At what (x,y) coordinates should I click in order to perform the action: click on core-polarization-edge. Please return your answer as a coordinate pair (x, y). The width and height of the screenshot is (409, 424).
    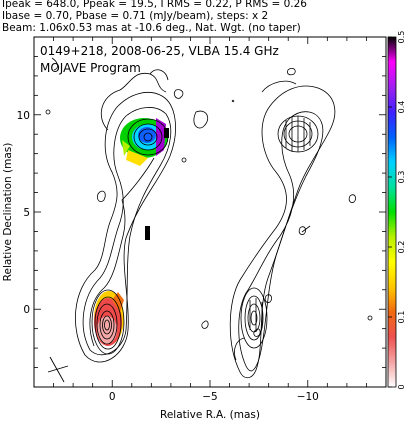
    Looking at the image, I should click on (118, 302).